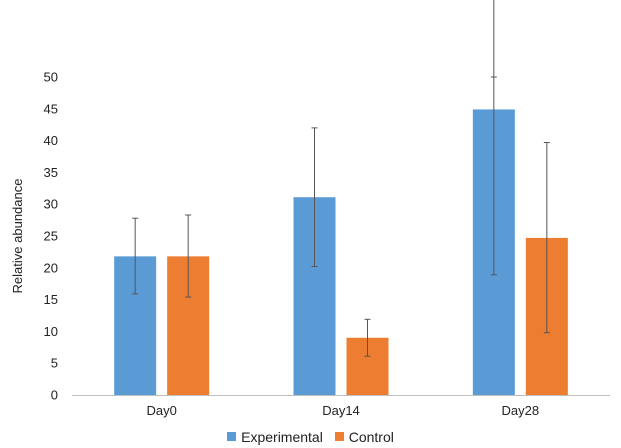 The width and height of the screenshot is (621, 448). I want to click on y-tick-label: 10, so click(51, 331).